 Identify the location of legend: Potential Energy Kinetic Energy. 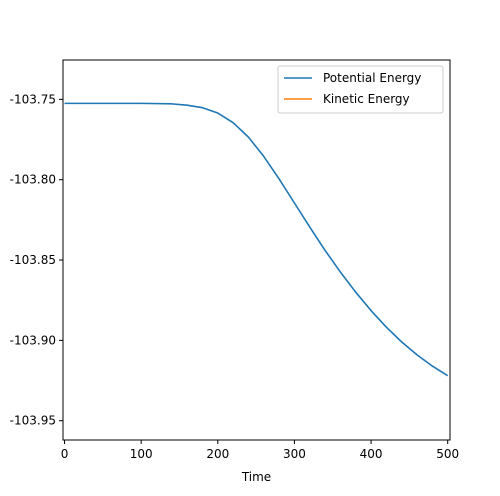
(360, 89).